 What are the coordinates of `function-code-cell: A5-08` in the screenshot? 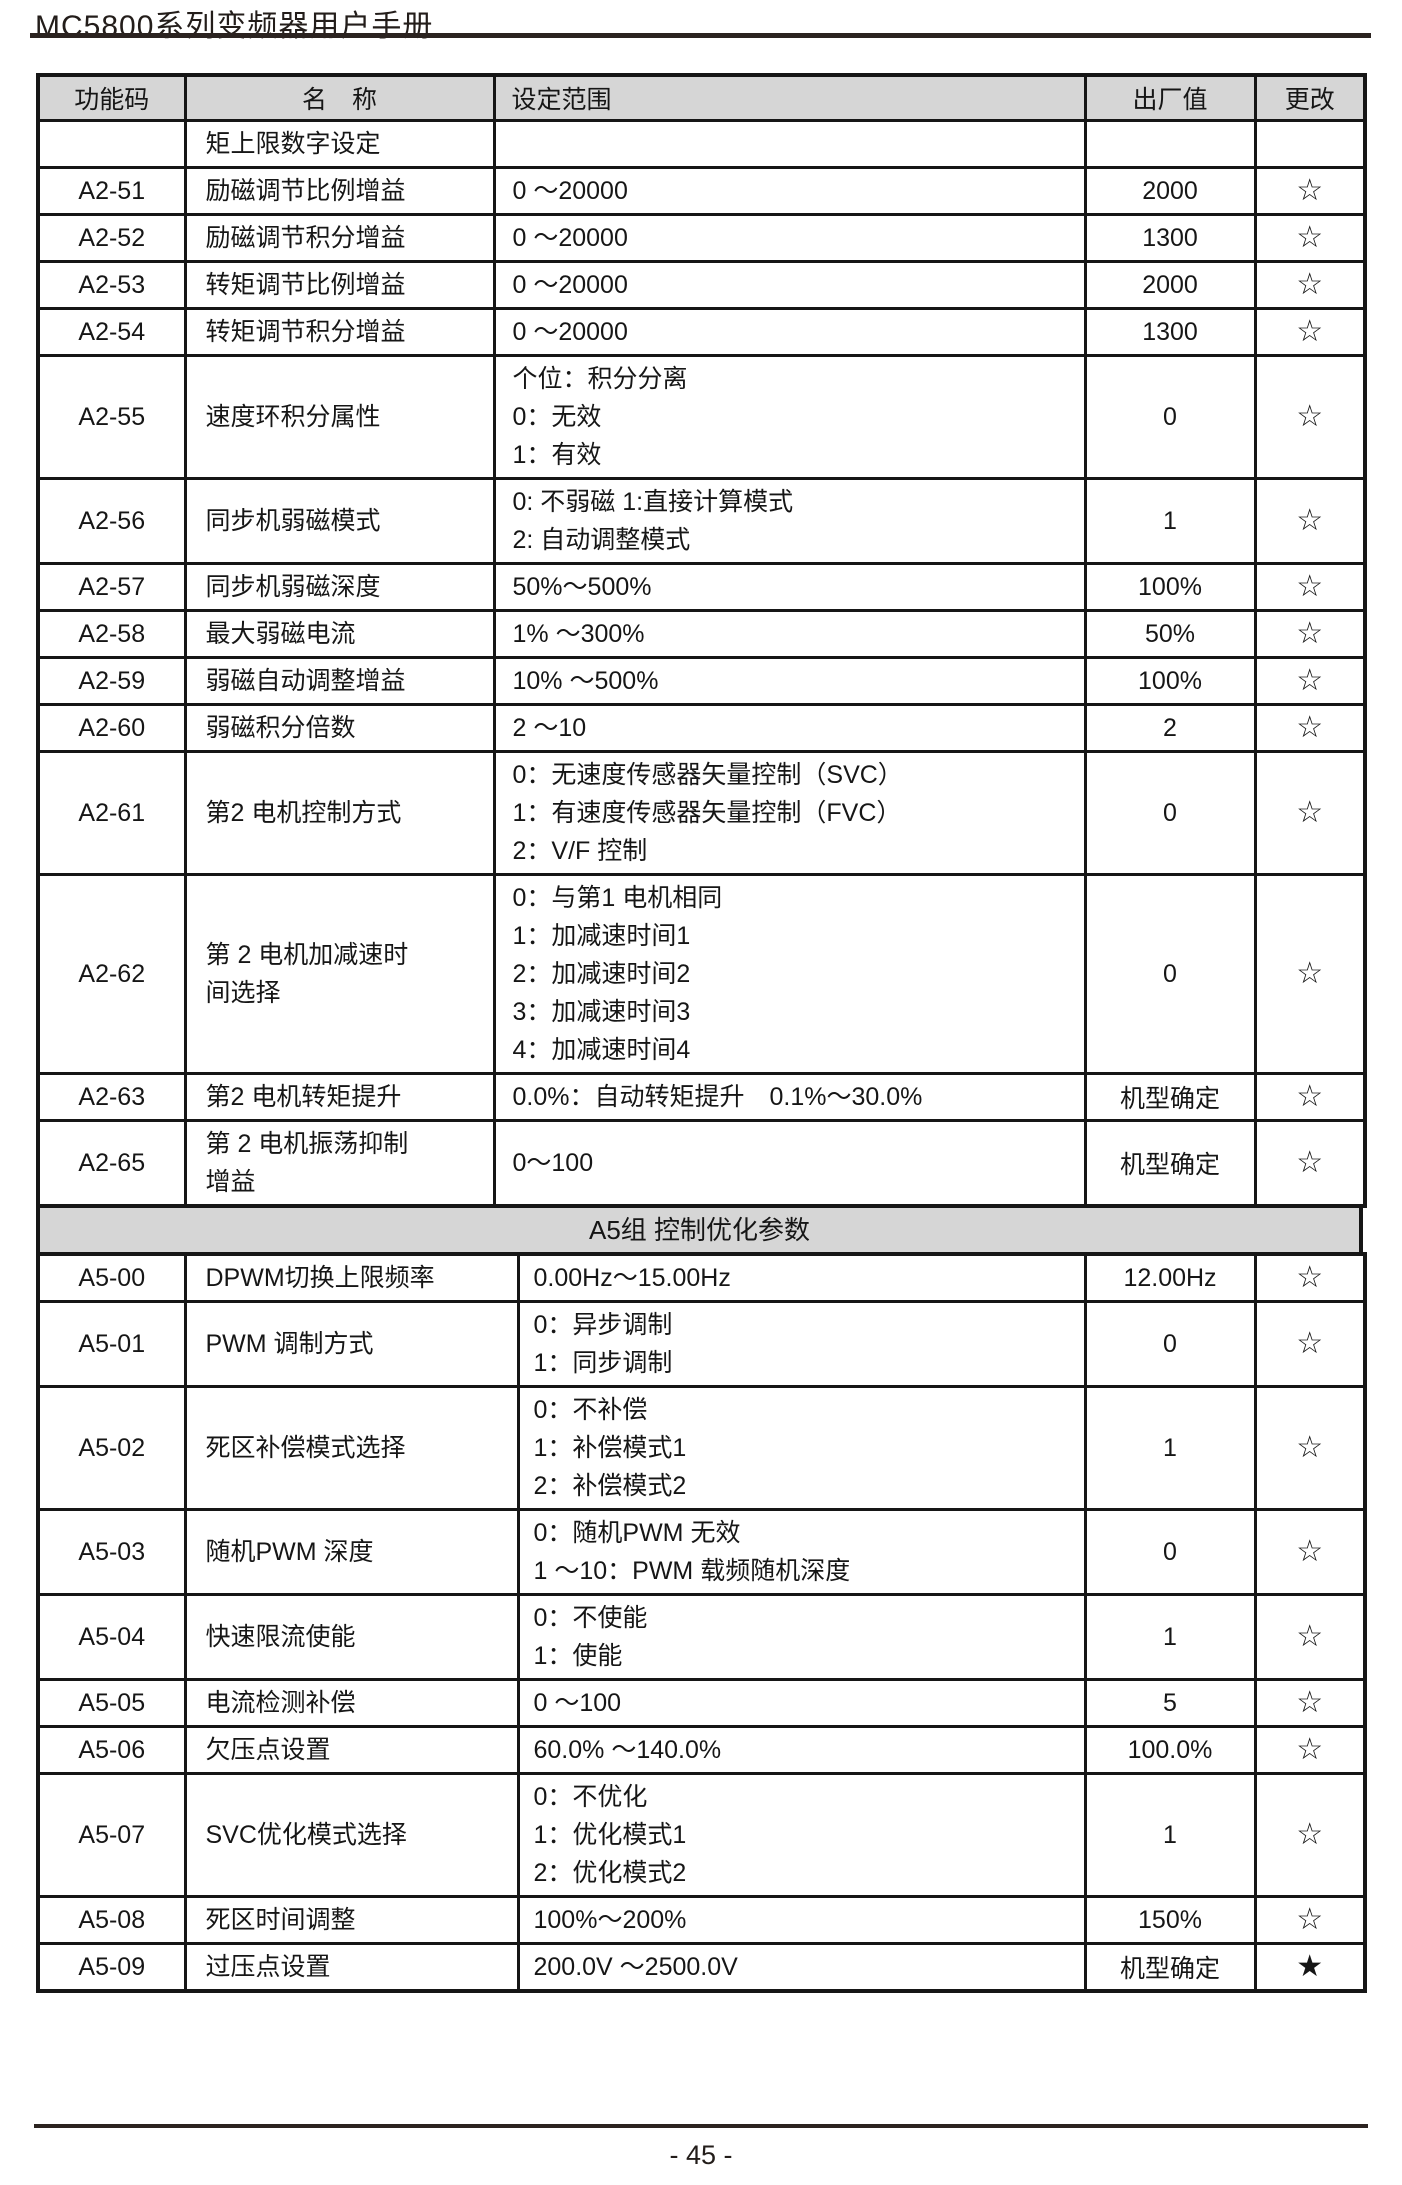 It's located at (111, 1920).